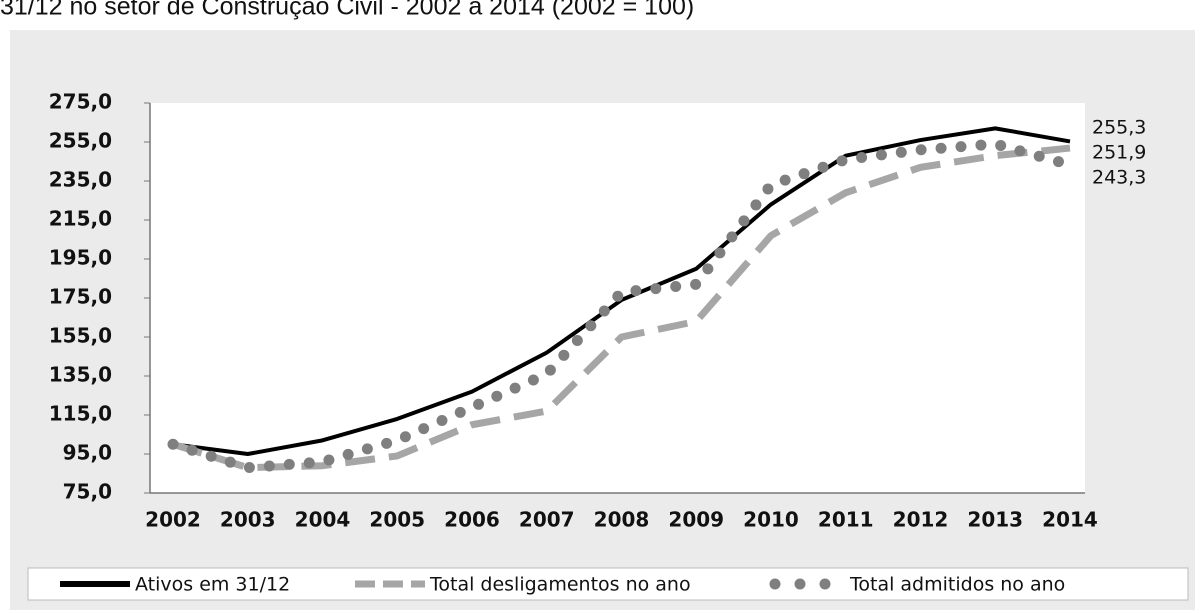 The height and width of the screenshot is (614, 1203). I want to click on x-tick-label: 2004, so click(323, 520).